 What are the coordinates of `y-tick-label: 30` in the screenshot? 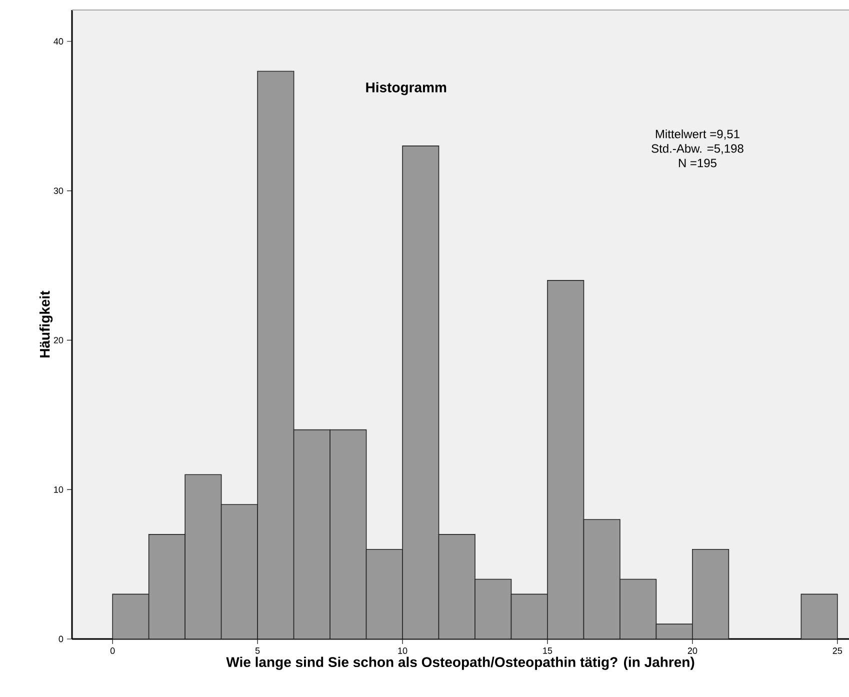 It's located at (59, 191).